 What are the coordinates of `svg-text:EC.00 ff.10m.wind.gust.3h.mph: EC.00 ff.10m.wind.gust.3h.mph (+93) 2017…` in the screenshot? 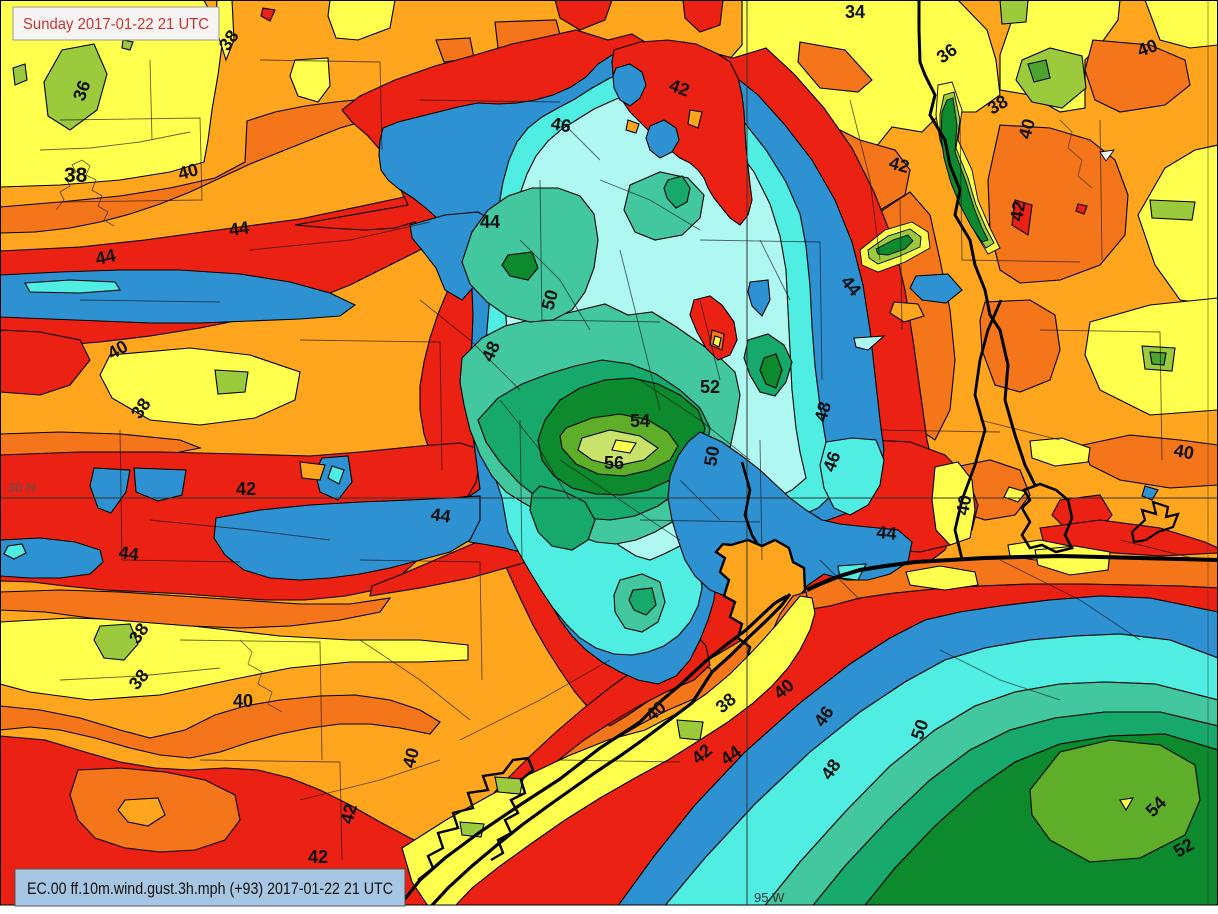 It's located at (210, 889).